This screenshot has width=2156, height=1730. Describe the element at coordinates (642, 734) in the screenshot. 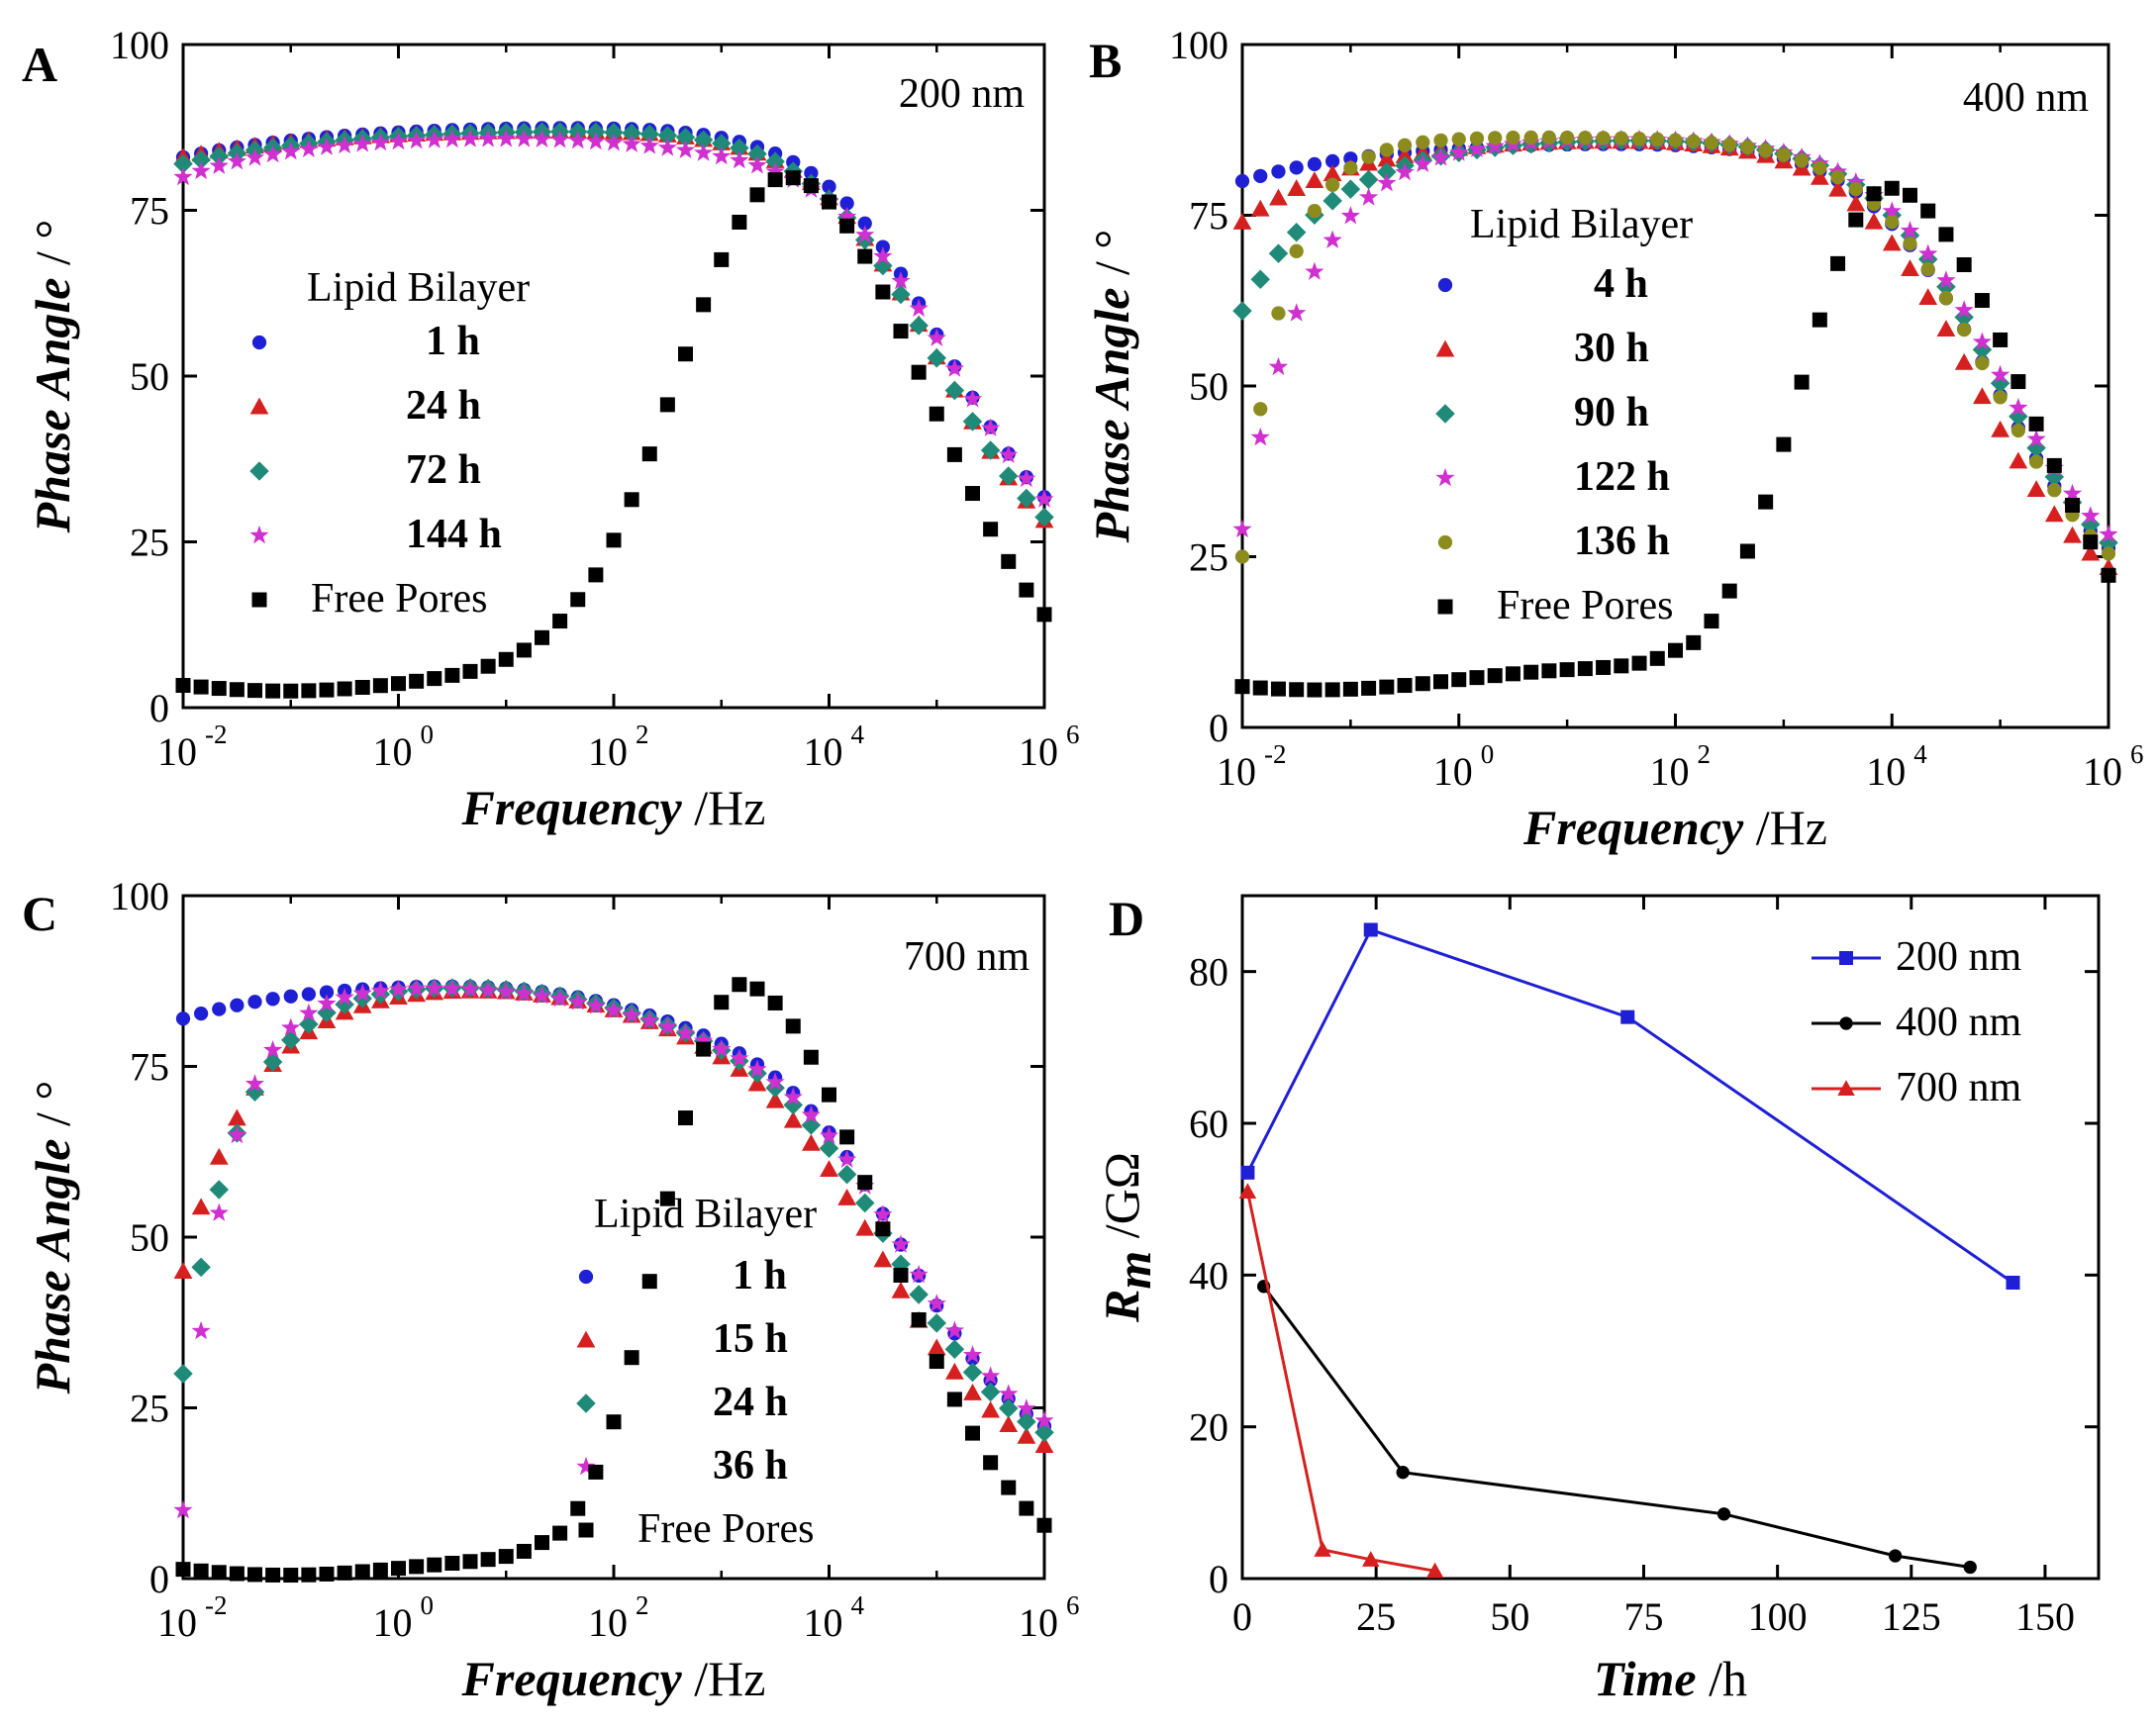

I see `x-tick-exponent: 2` at that location.